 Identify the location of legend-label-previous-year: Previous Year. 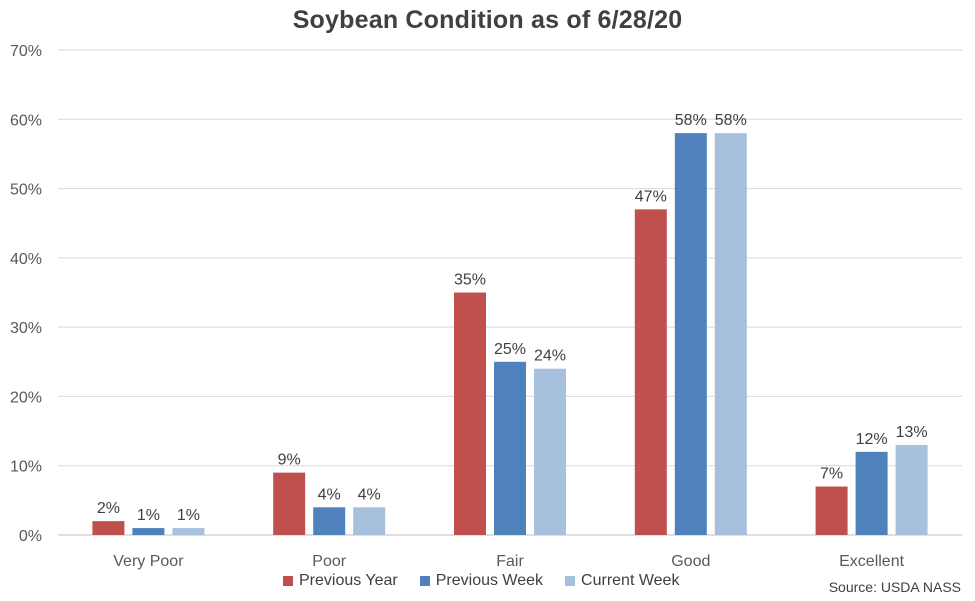
(348, 580).